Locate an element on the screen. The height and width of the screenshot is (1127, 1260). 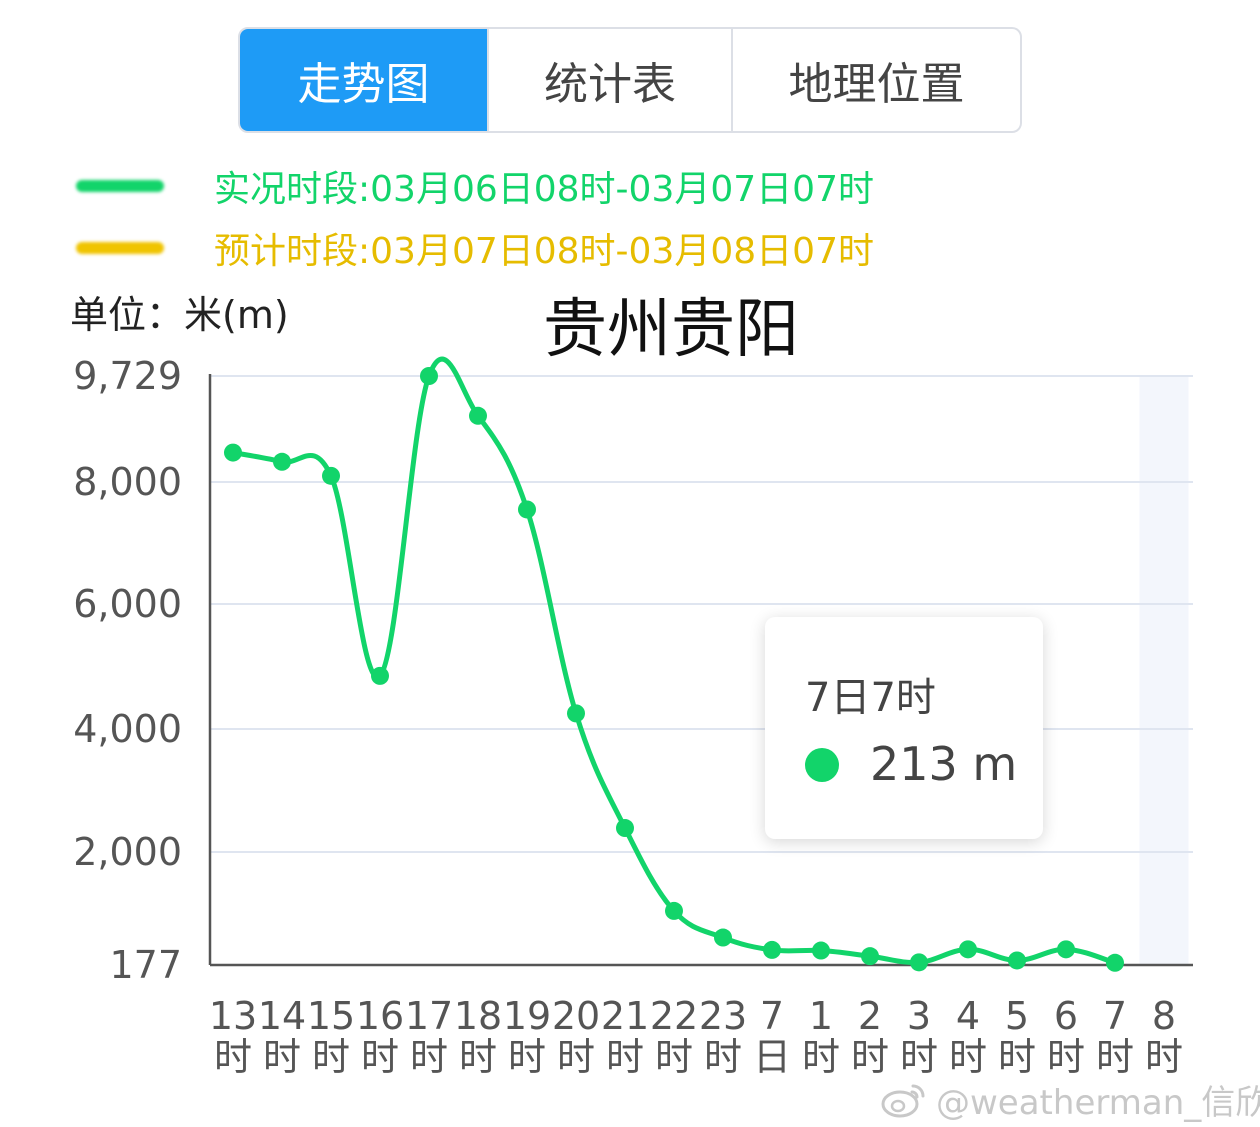
x-tick-label-top: 8 is located at coordinates (1164, 1016).